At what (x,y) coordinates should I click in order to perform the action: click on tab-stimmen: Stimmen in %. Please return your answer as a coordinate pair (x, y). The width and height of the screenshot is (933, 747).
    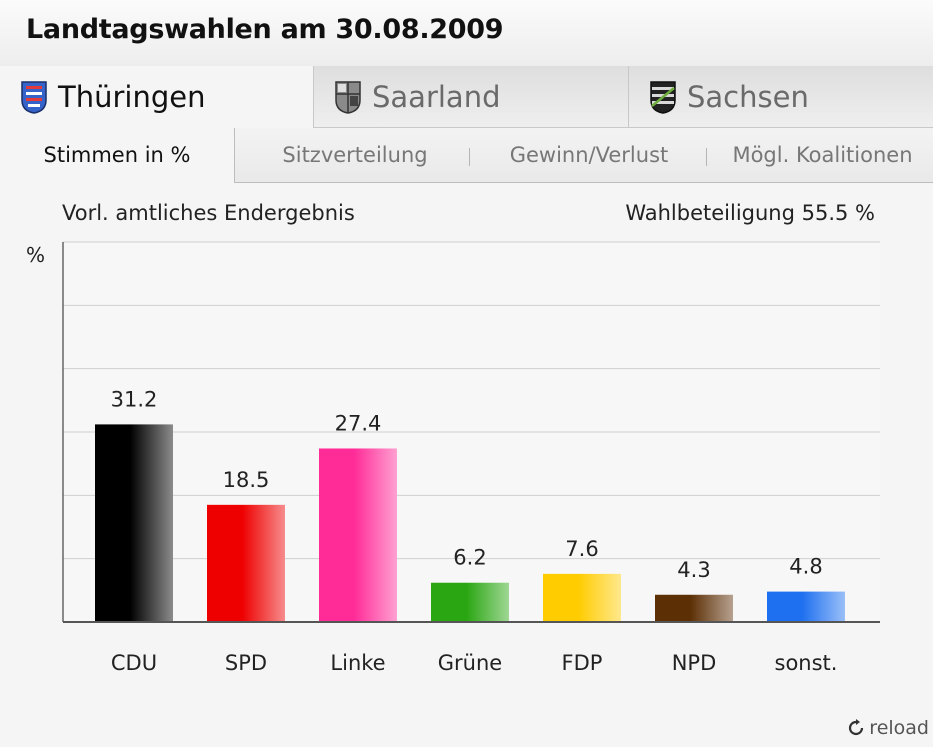
    Looking at the image, I should click on (117, 155).